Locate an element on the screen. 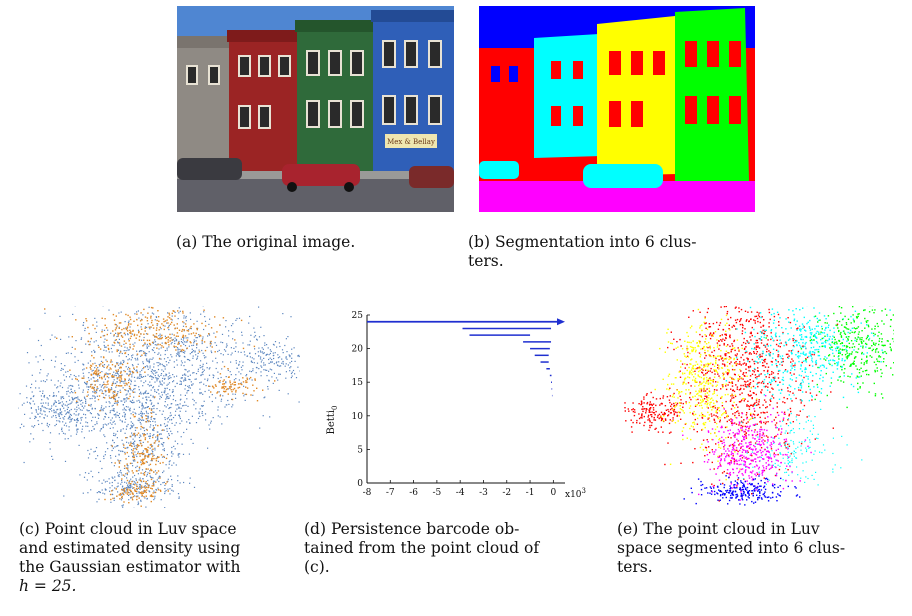 This screenshot has width=912, height=616. y-tick-label: 20 is located at coordinates (358, 350).